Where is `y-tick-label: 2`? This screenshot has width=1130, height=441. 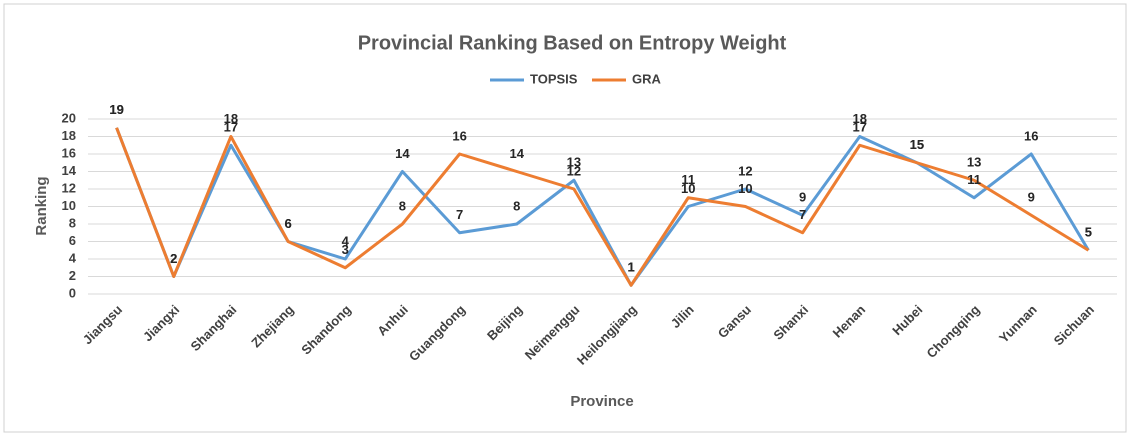
y-tick-label: 2 is located at coordinates (72, 275).